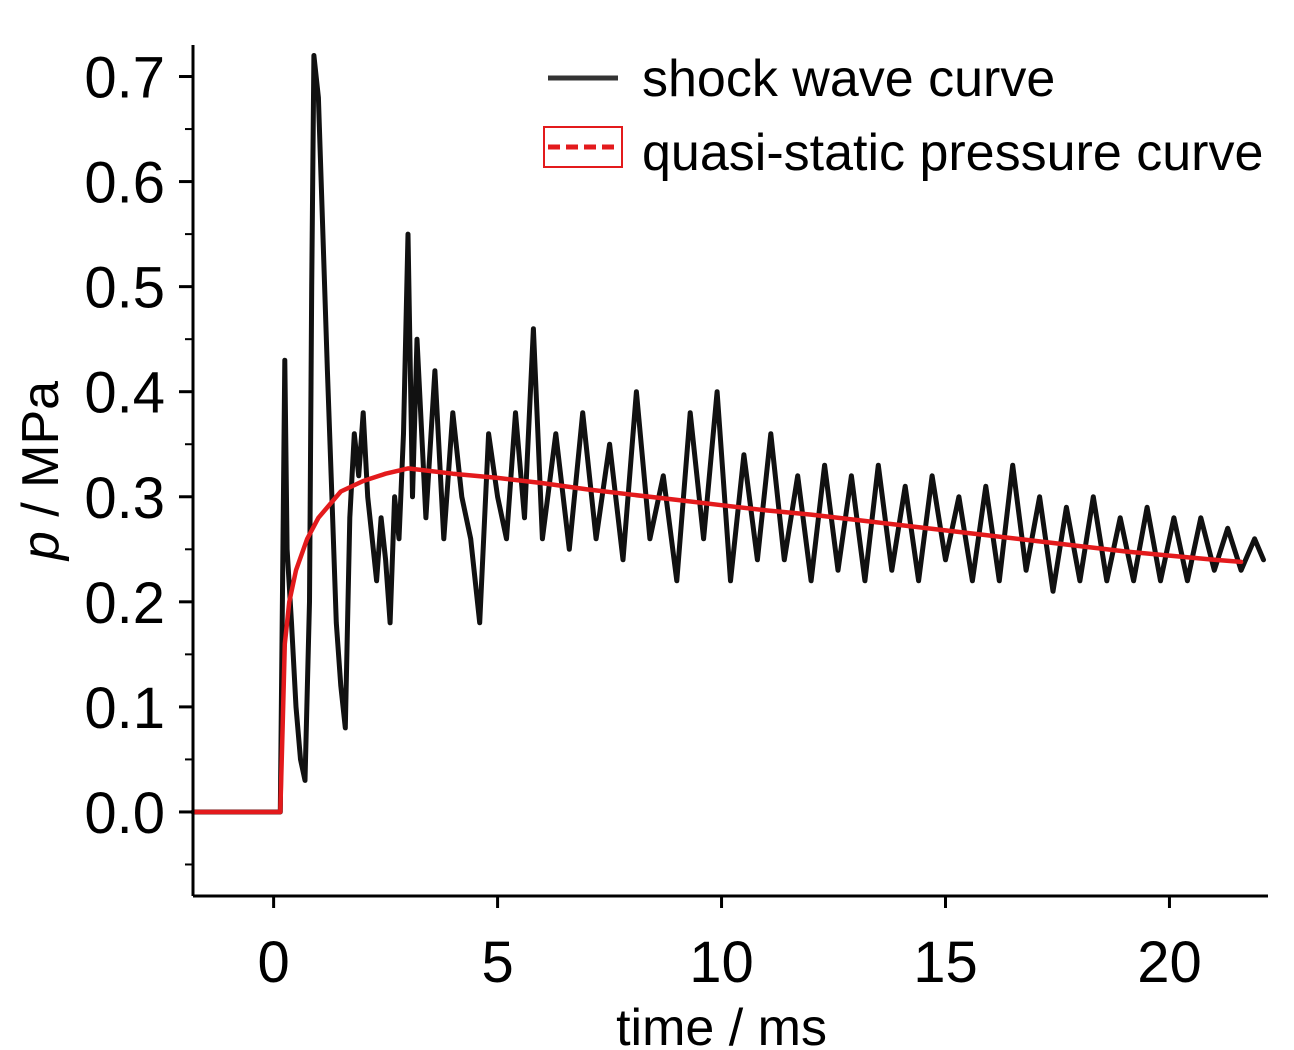 The height and width of the screenshot is (1050, 1294). I want to click on legend-label-shock-wave: shock wave curve, so click(848, 79).